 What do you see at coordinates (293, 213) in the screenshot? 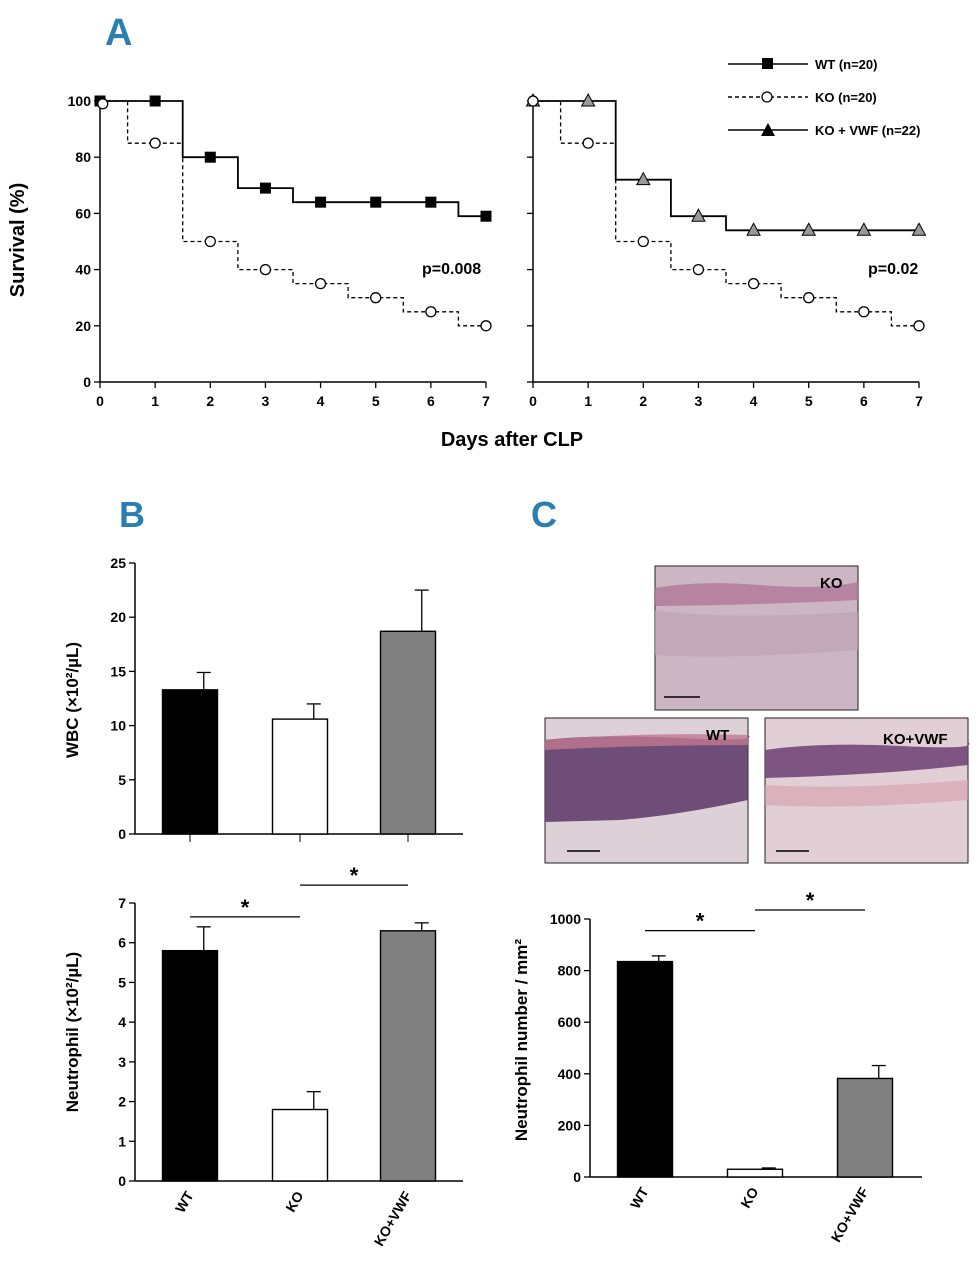
I see `series-line-ko` at bounding box center [293, 213].